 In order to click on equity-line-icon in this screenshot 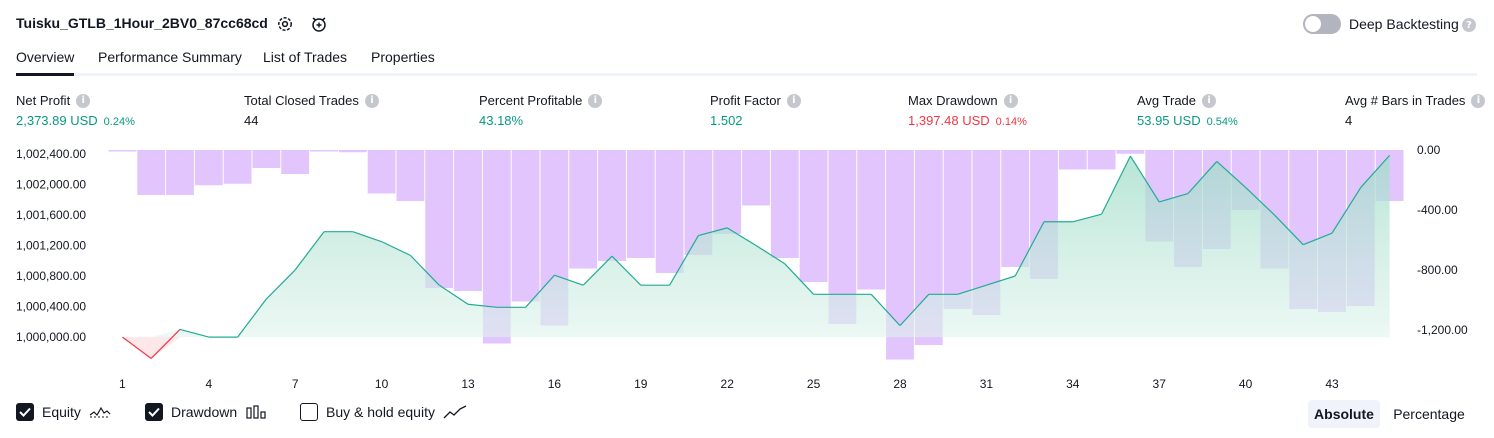, I will do `click(100, 412)`.